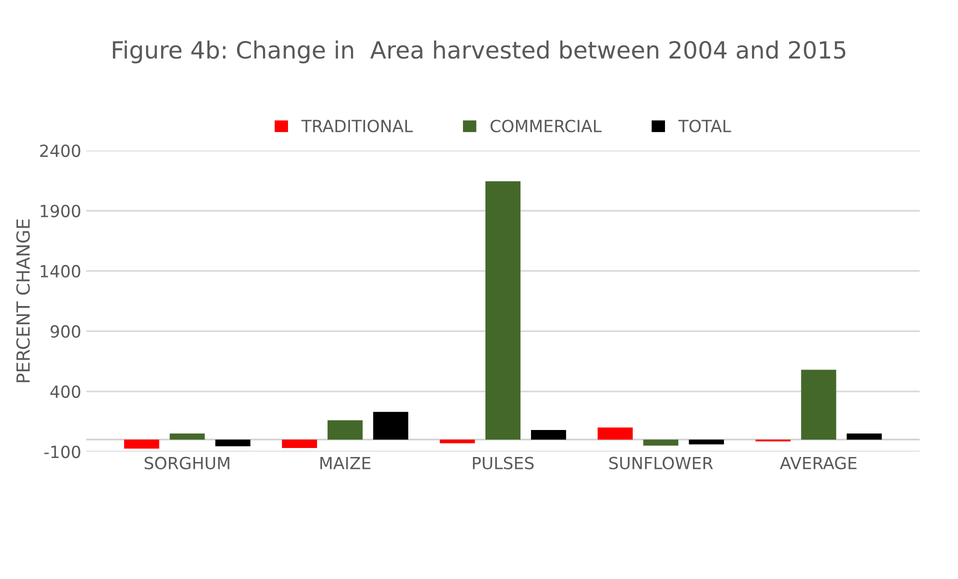  Describe the element at coordinates (503, 463) in the screenshot. I see `x-tick-label: PULSES` at that location.